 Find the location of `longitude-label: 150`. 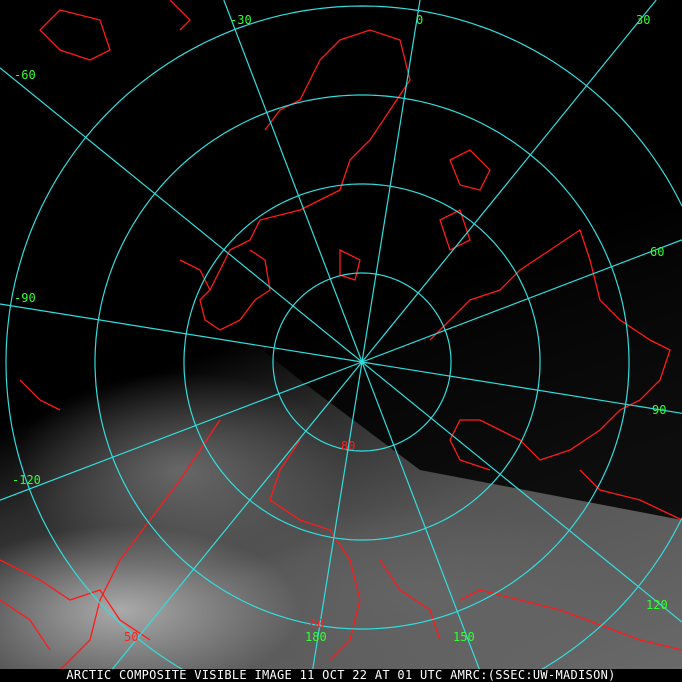

longitude-label: 150 is located at coordinates (464, 637).